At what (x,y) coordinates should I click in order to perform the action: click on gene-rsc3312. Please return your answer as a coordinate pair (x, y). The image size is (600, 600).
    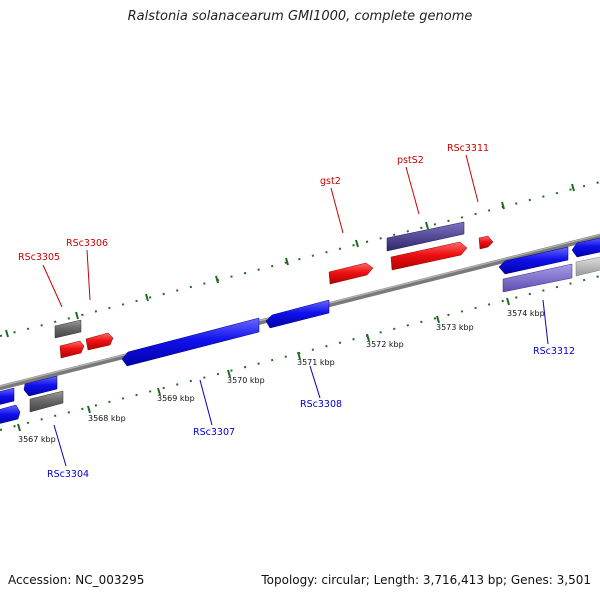
    Looking at the image, I should click on (537, 278).